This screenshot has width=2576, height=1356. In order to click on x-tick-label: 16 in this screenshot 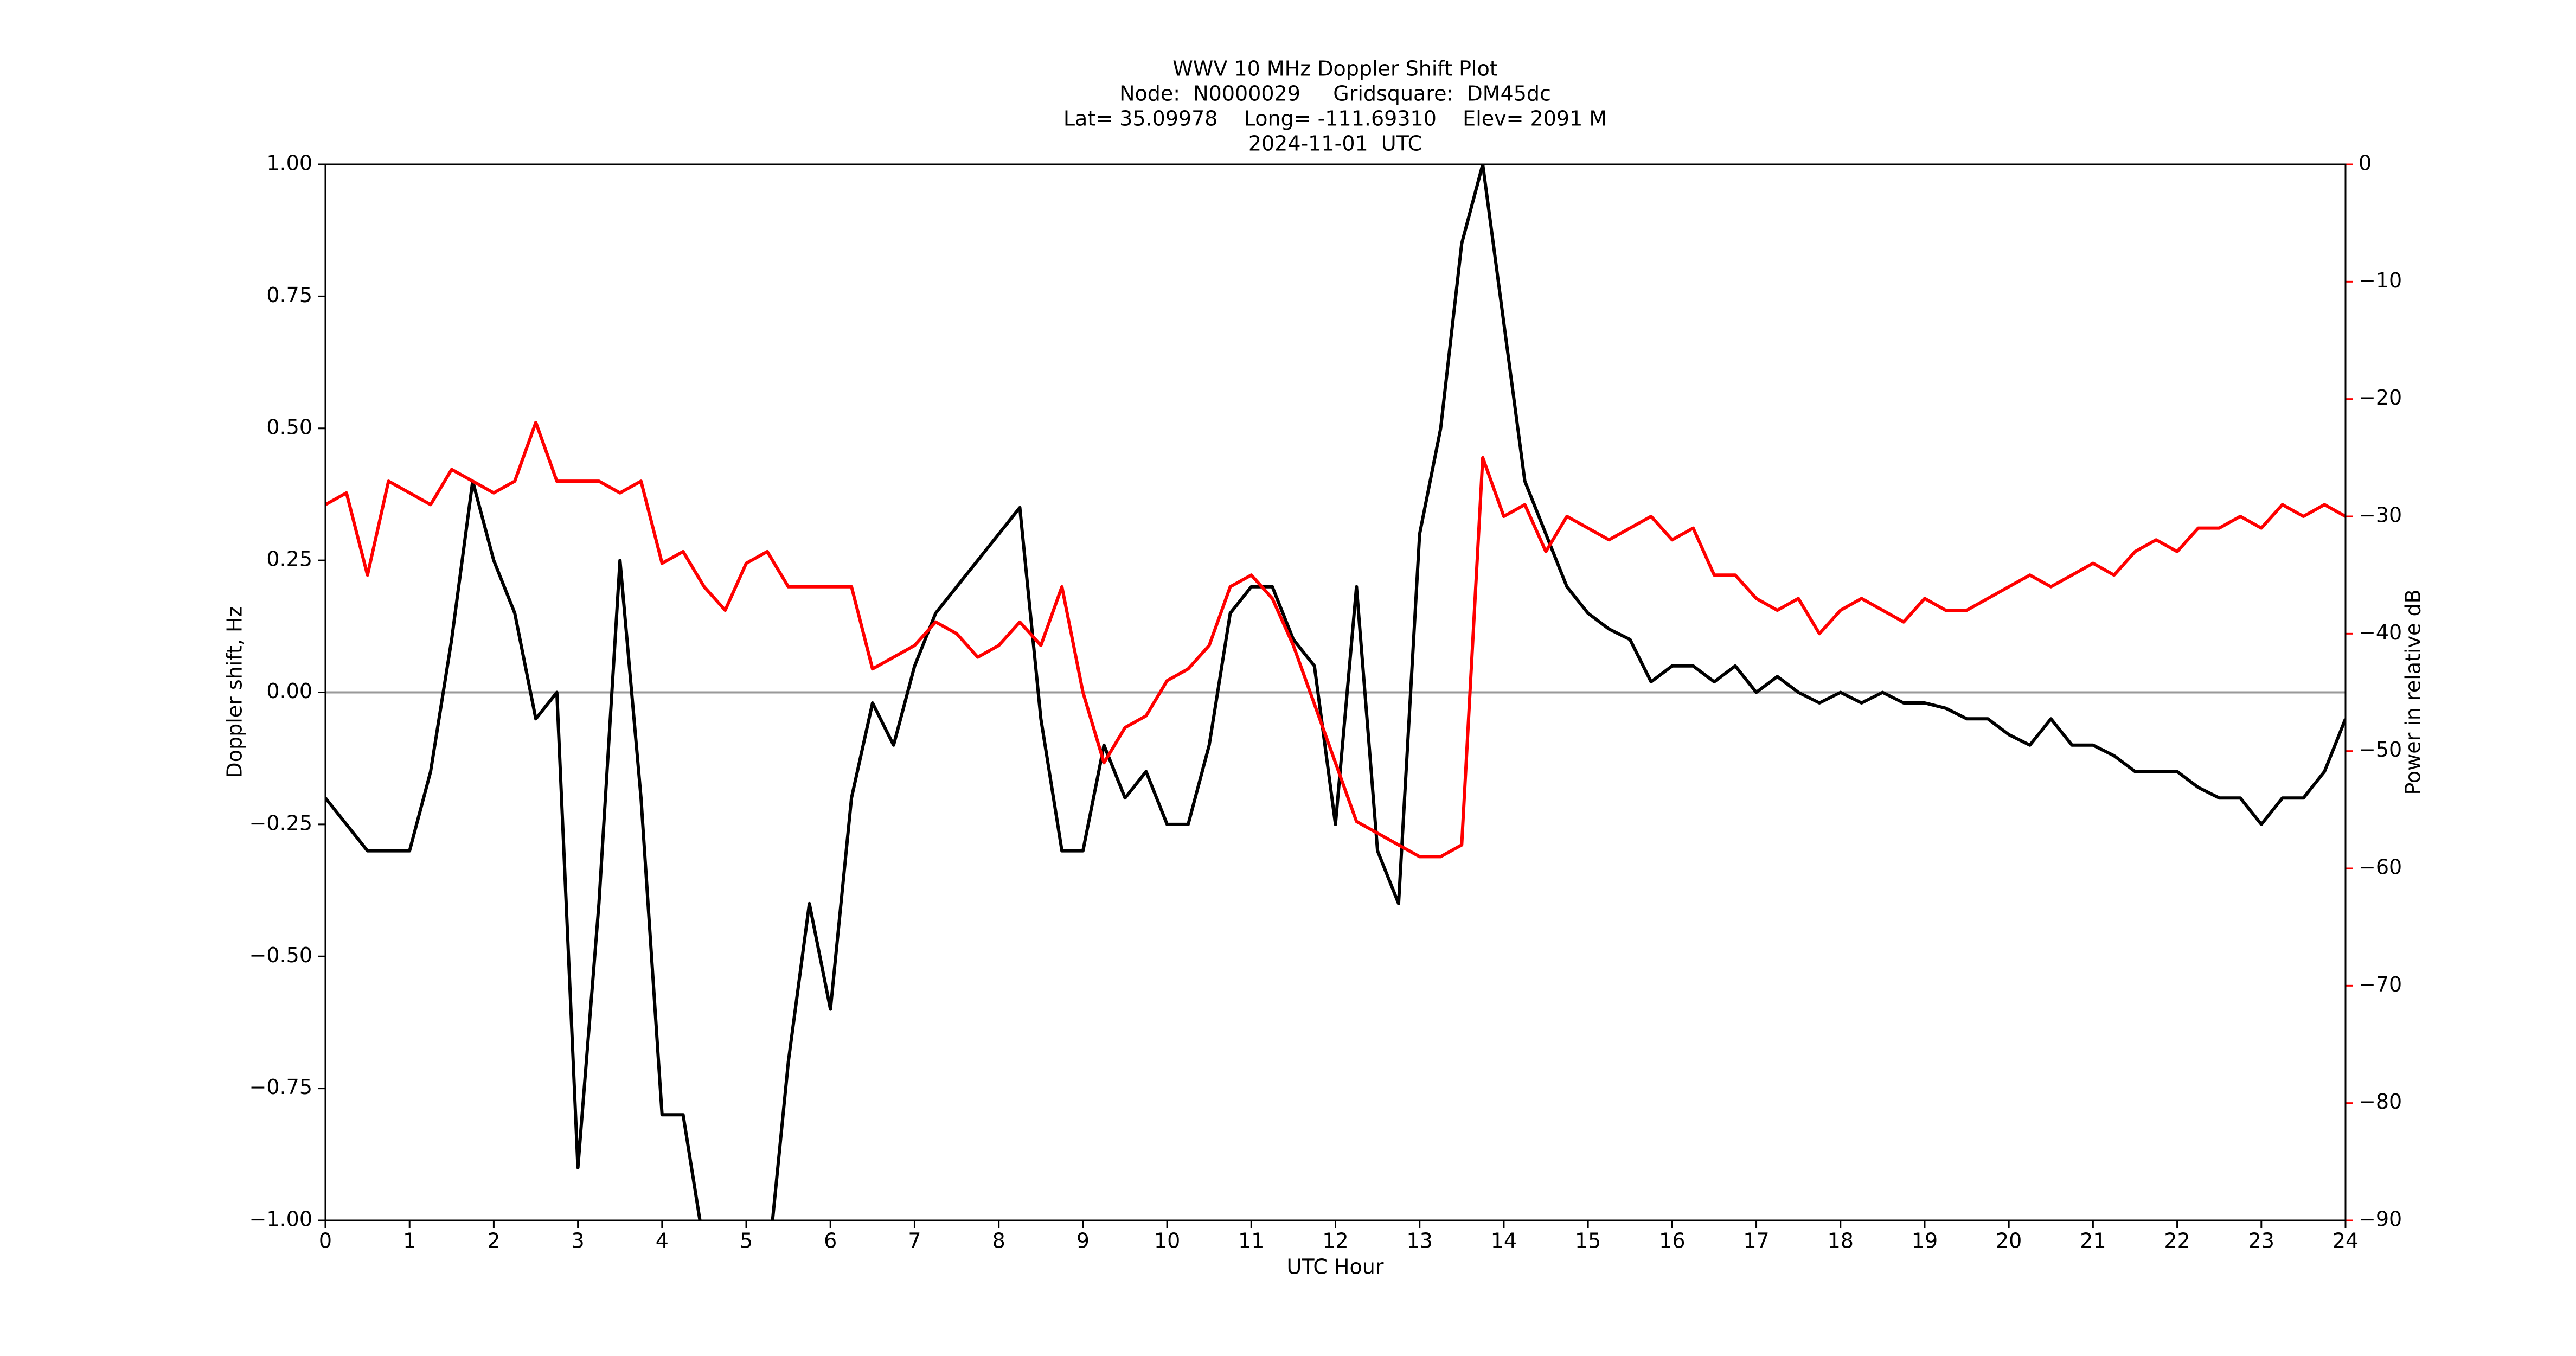, I will do `click(1672, 1241)`.